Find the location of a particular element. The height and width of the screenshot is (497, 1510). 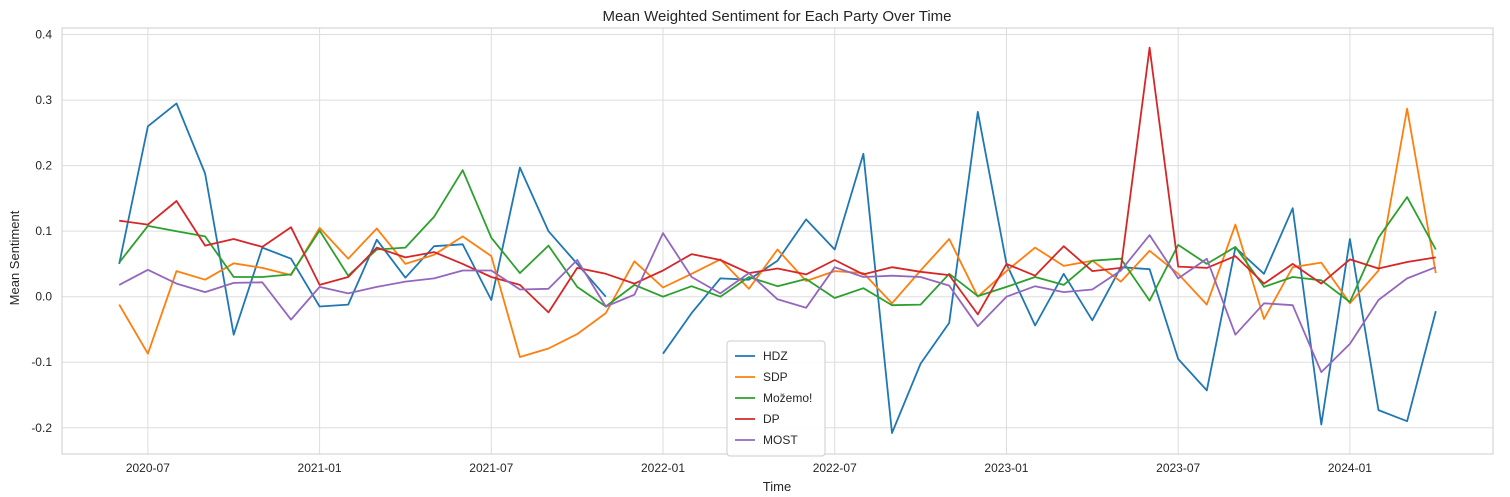

x-axis-label: Time is located at coordinates (777, 486).